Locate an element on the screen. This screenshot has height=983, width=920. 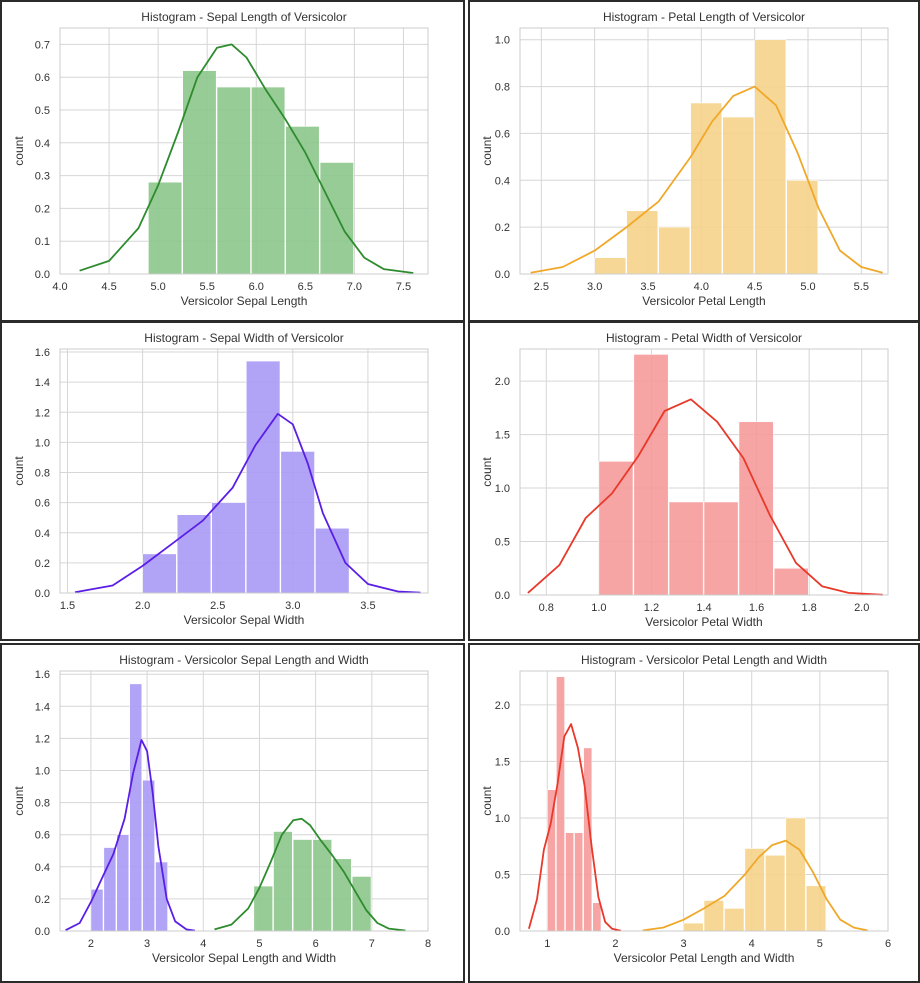
y-tick-label: 0.7 is located at coordinates (42, 45).